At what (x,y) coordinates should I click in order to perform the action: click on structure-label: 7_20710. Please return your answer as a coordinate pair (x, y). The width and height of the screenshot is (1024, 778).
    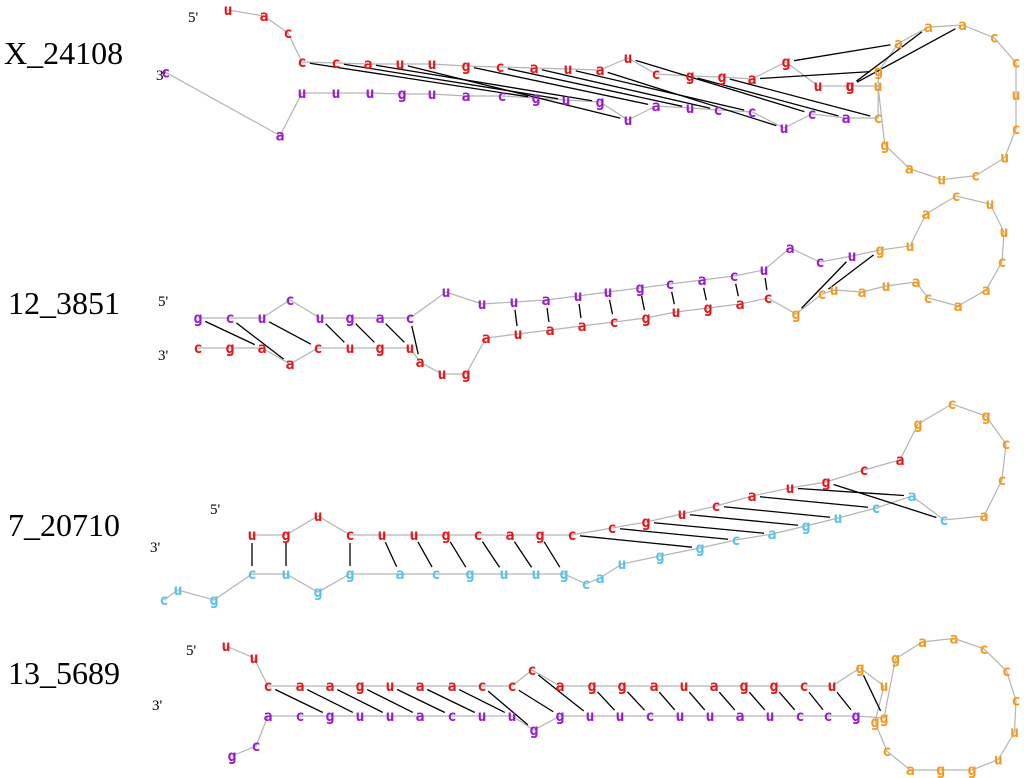
    Looking at the image, I should click on (64, 525).